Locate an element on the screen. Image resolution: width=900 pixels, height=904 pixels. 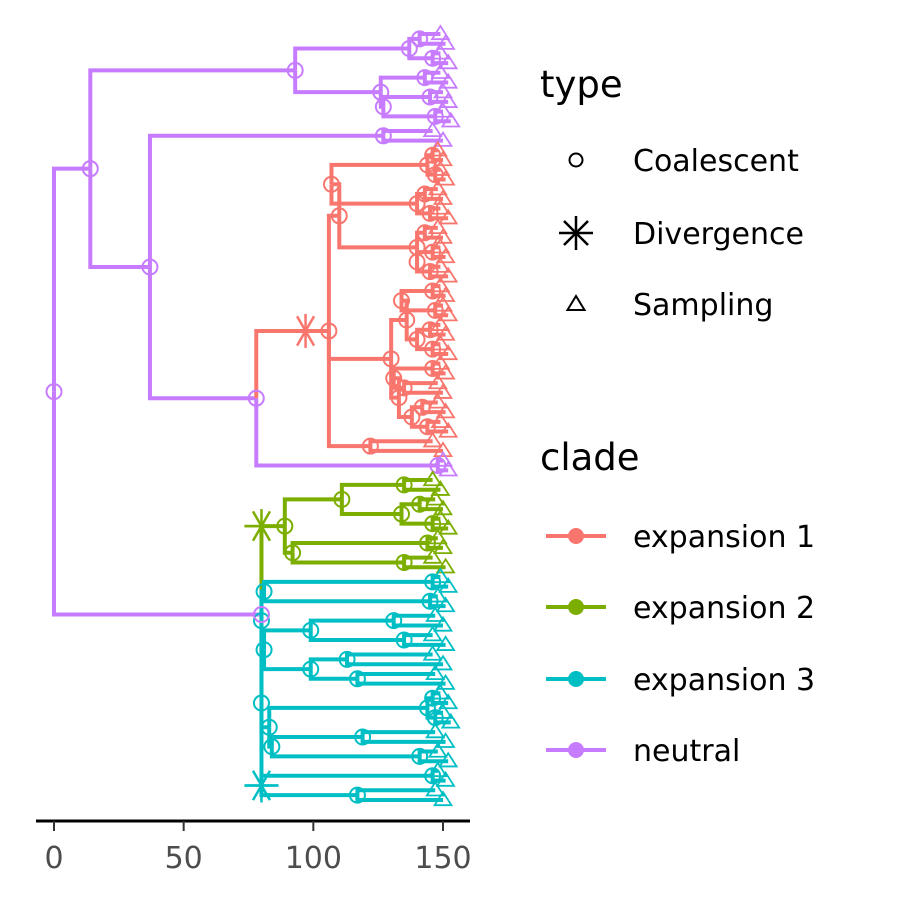
legend-clade-entry: neutral is located at coordinates (643, 751).